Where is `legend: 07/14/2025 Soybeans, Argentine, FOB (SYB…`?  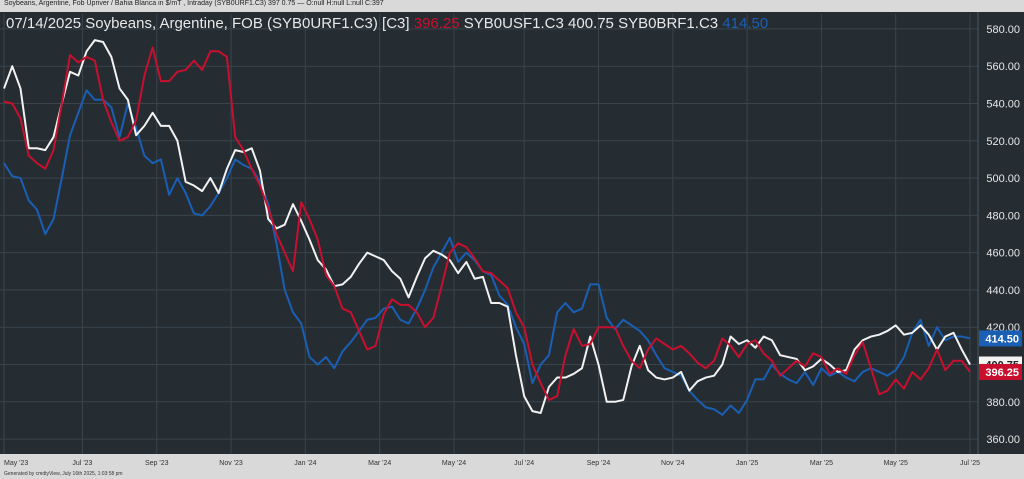 legend: 07/14/2025 Soybeans, Argentine, FOB (SYB… is located at coordinates (387, 23).